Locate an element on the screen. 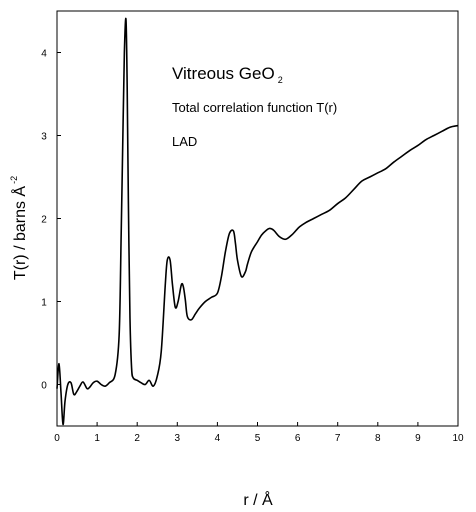 This screenshot has height=512, width=476. x-tick-label: 5 is located at coordinates (258, 438).